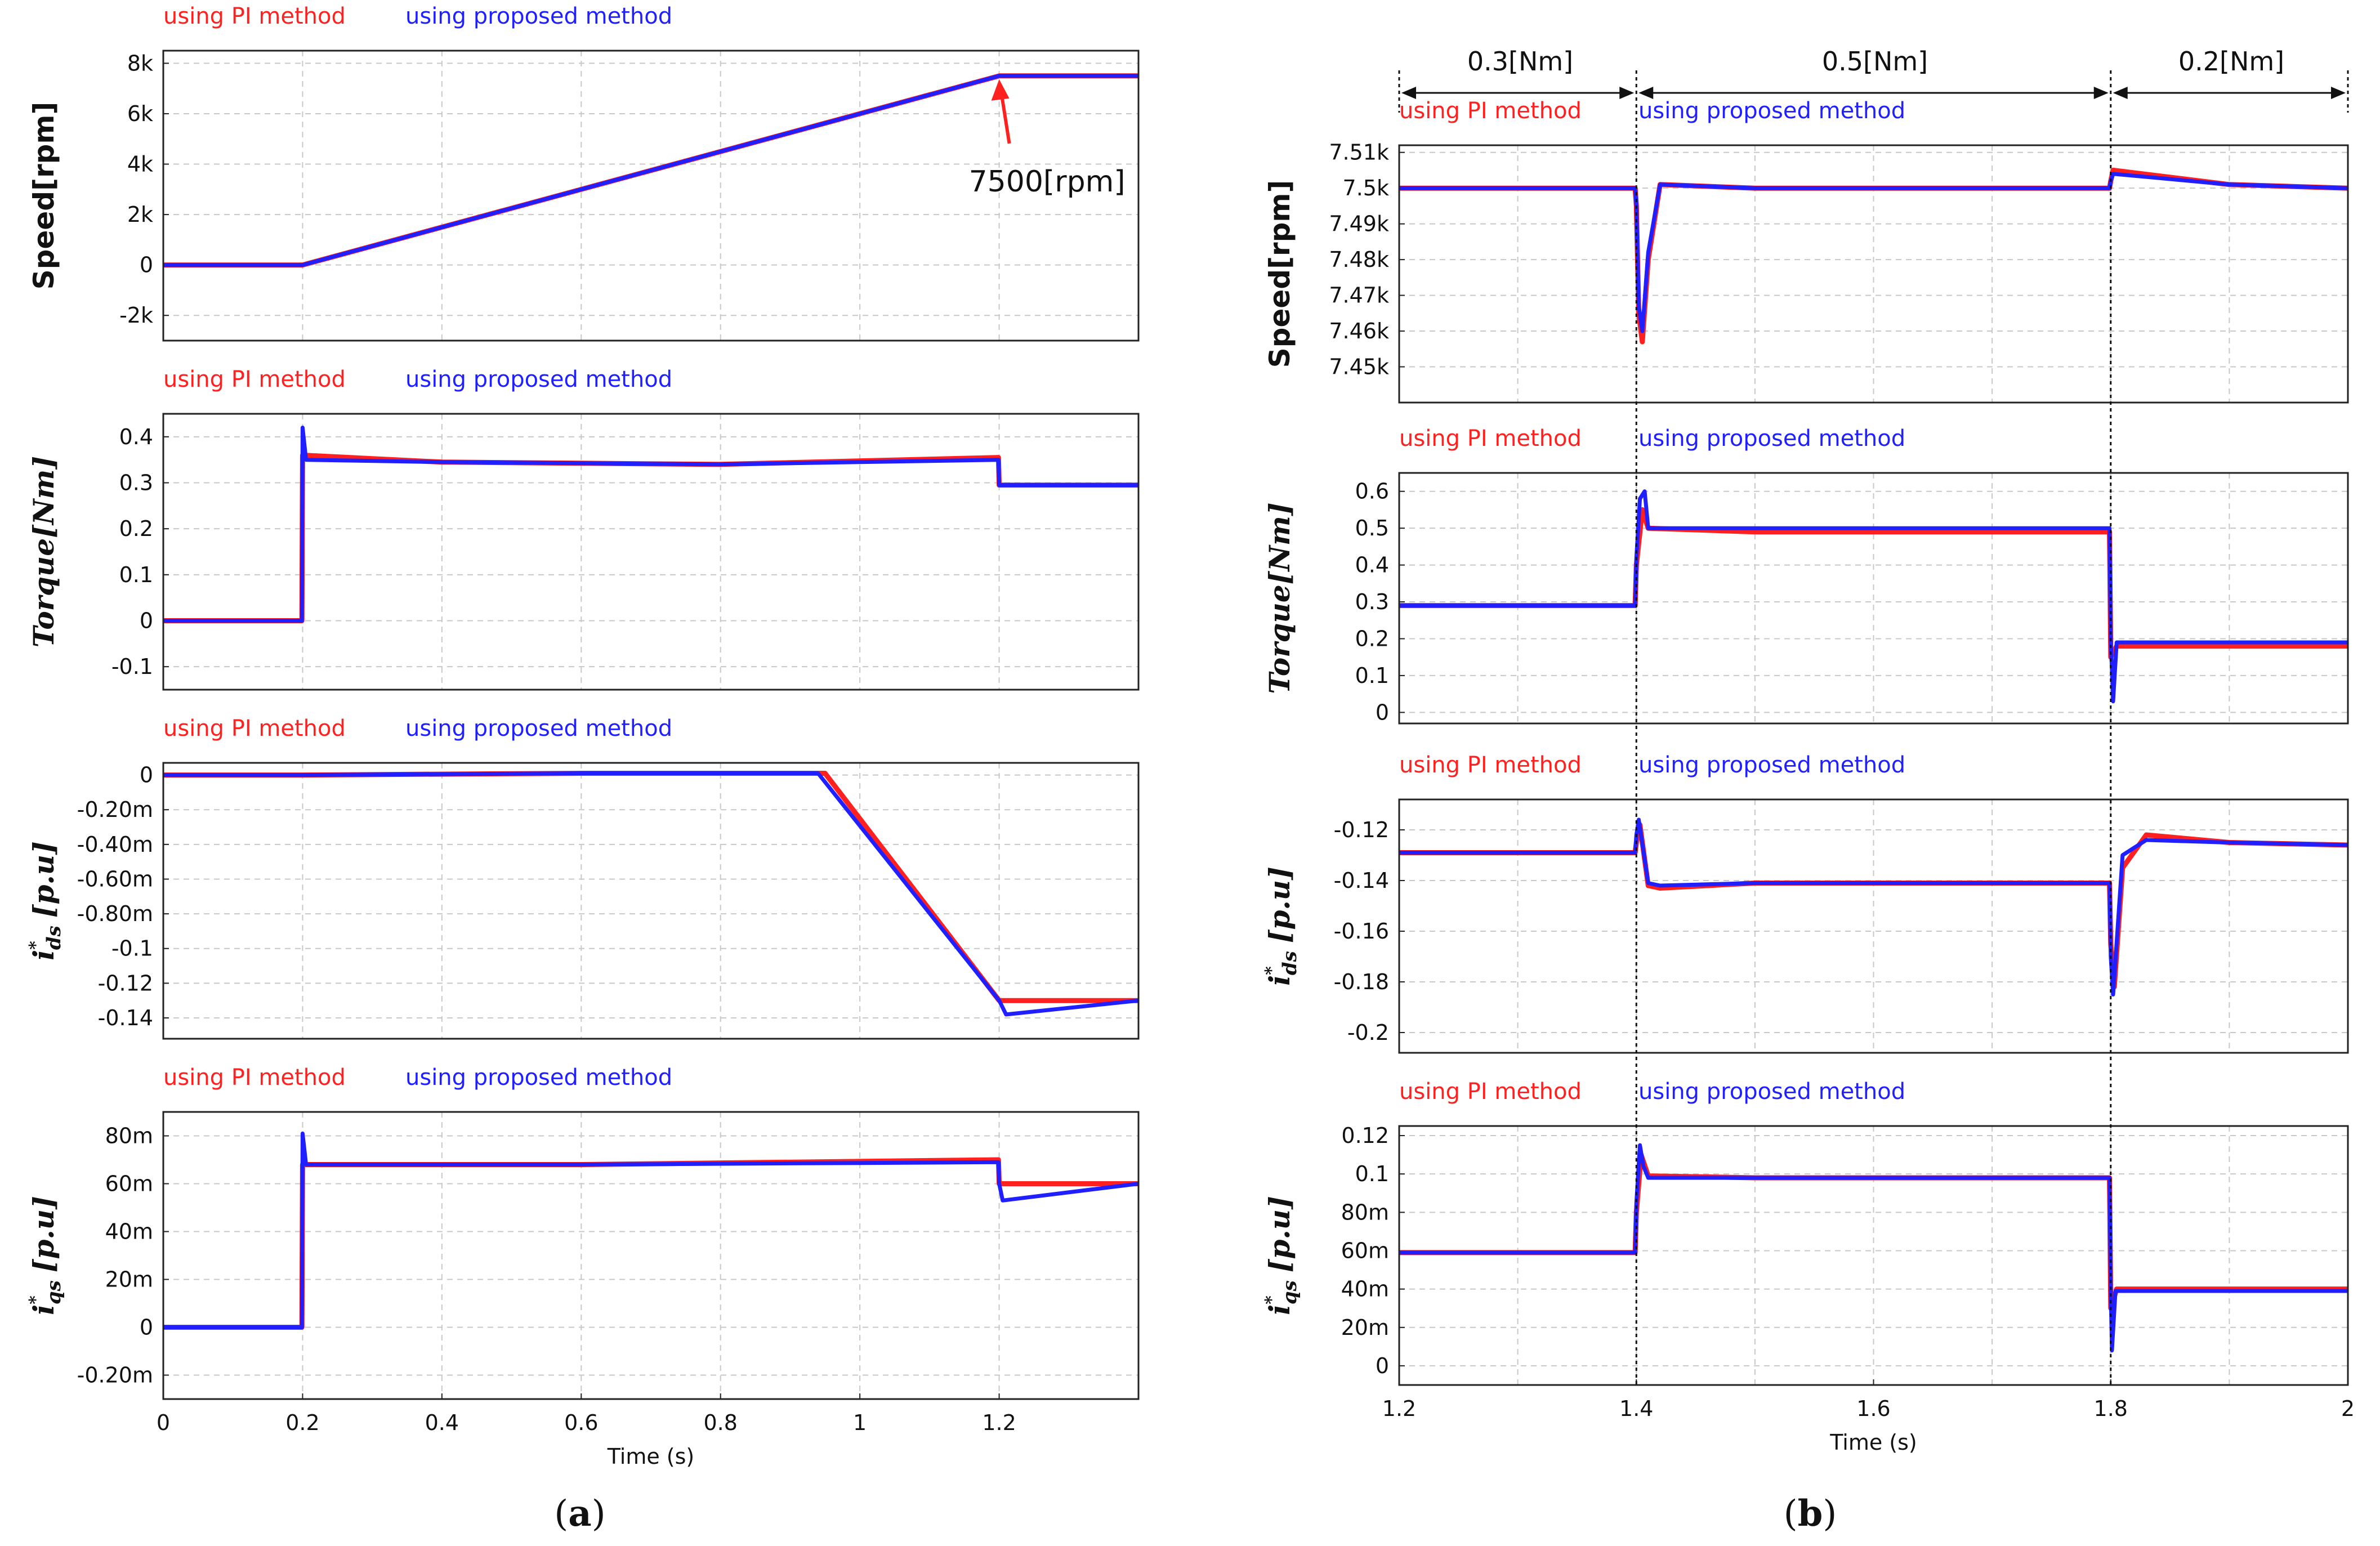  Describe the element at coordinates (1365, 1135) in the screenshot. I see `y-tick-label: 0.12` at that location.